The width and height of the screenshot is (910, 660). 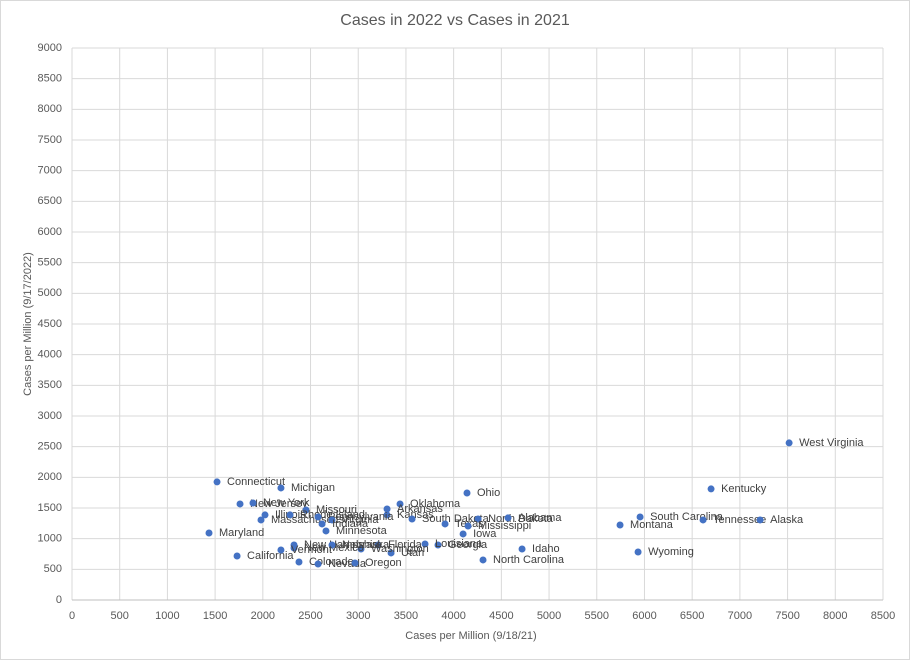 What do you see at coordinates (311, 550) in the screenshot?
I see `point-label: Vermont` at bounding box center [311, 550].